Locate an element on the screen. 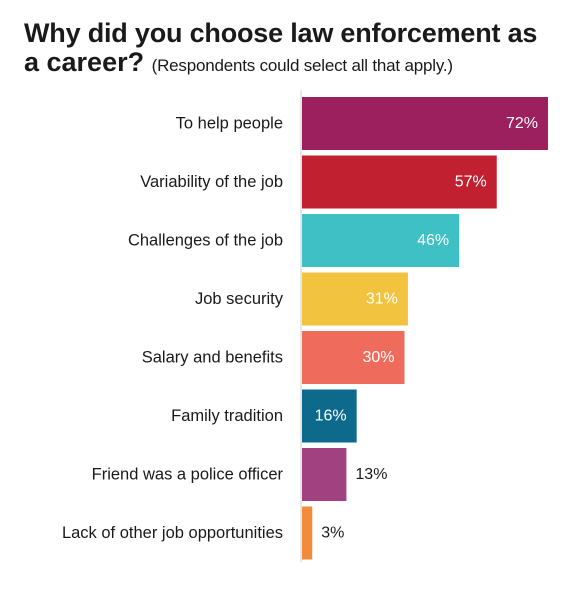 This screenshot has width=578, height=595. value-label: 16% is located at coordinates (331, 416).